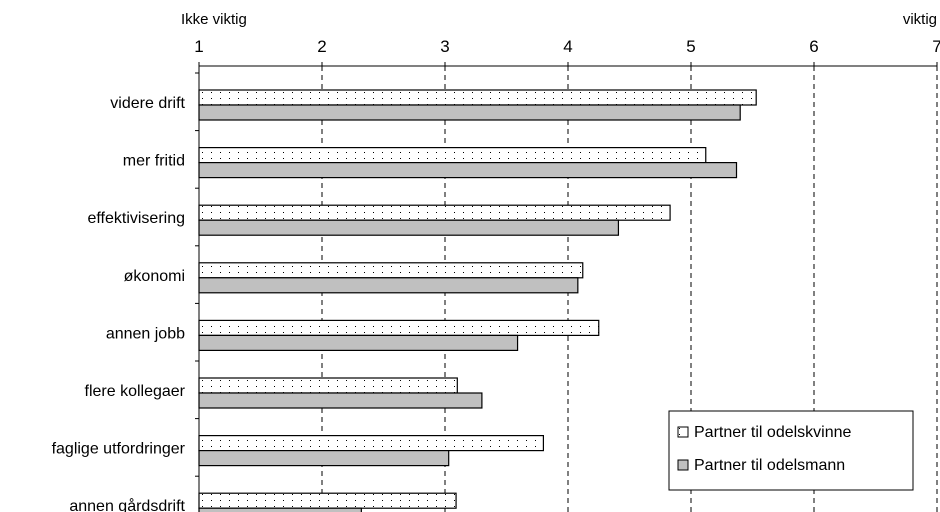 Image resolution: width=940 pixels, height=512 pixels. What do you see at coordinates (198, 46) in the screenshot?
I see `x-tick-label: 1` at bounding box center [198, 46].